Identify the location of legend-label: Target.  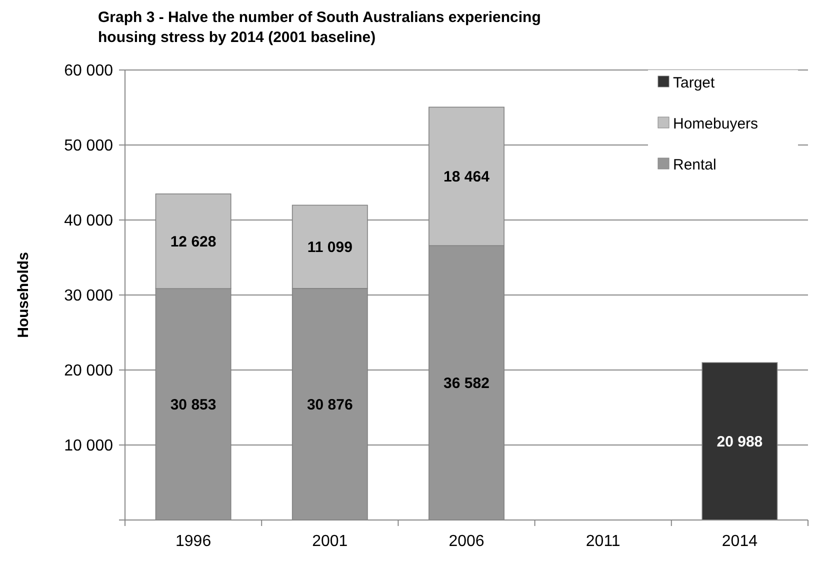
(694, 83).